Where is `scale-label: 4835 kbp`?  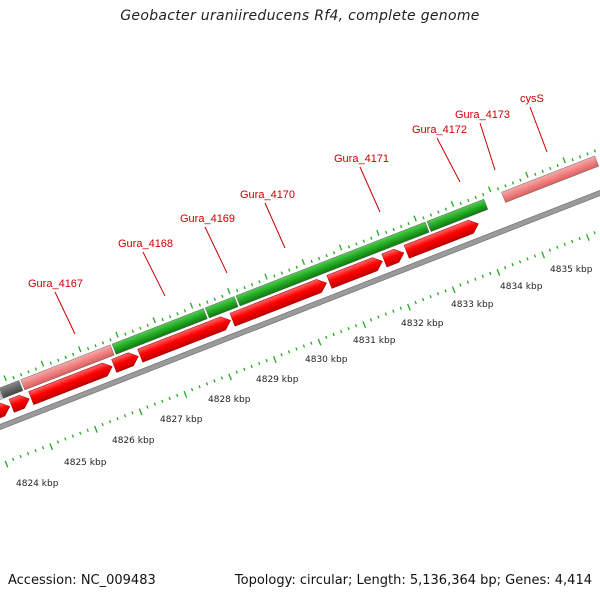
scale-label: 4835 kbp is located at coordinates (571, 270).